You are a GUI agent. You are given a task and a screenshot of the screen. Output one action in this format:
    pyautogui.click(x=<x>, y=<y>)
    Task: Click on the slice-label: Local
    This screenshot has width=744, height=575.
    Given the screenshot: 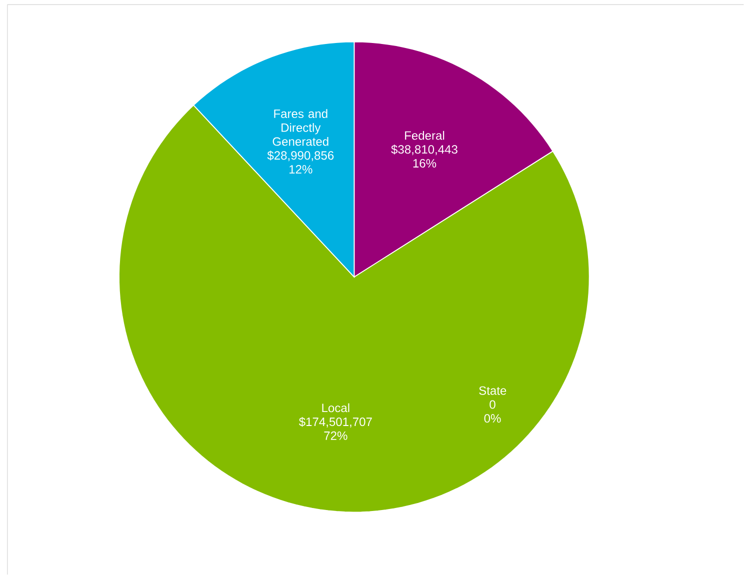 What is the action you would take?
    pyautogui.click(x=336, y=407)
    